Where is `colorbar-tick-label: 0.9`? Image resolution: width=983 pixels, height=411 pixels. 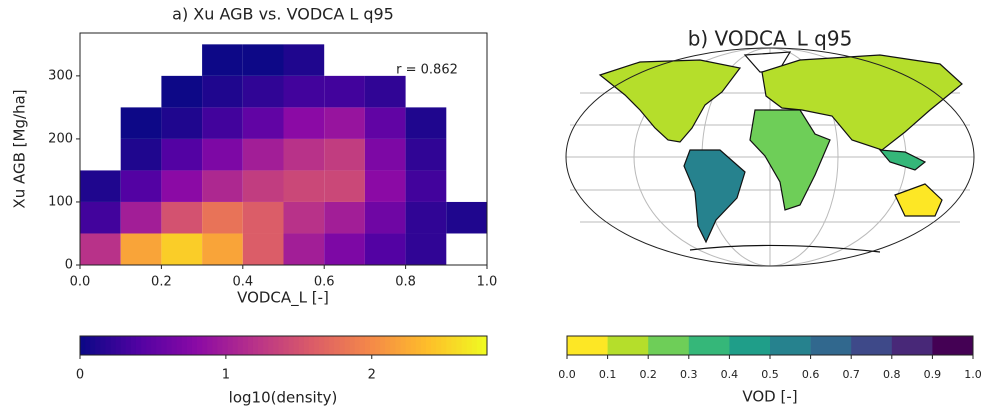
colorbar-tick-label: 0.9 is located at coordinates (933, 374).